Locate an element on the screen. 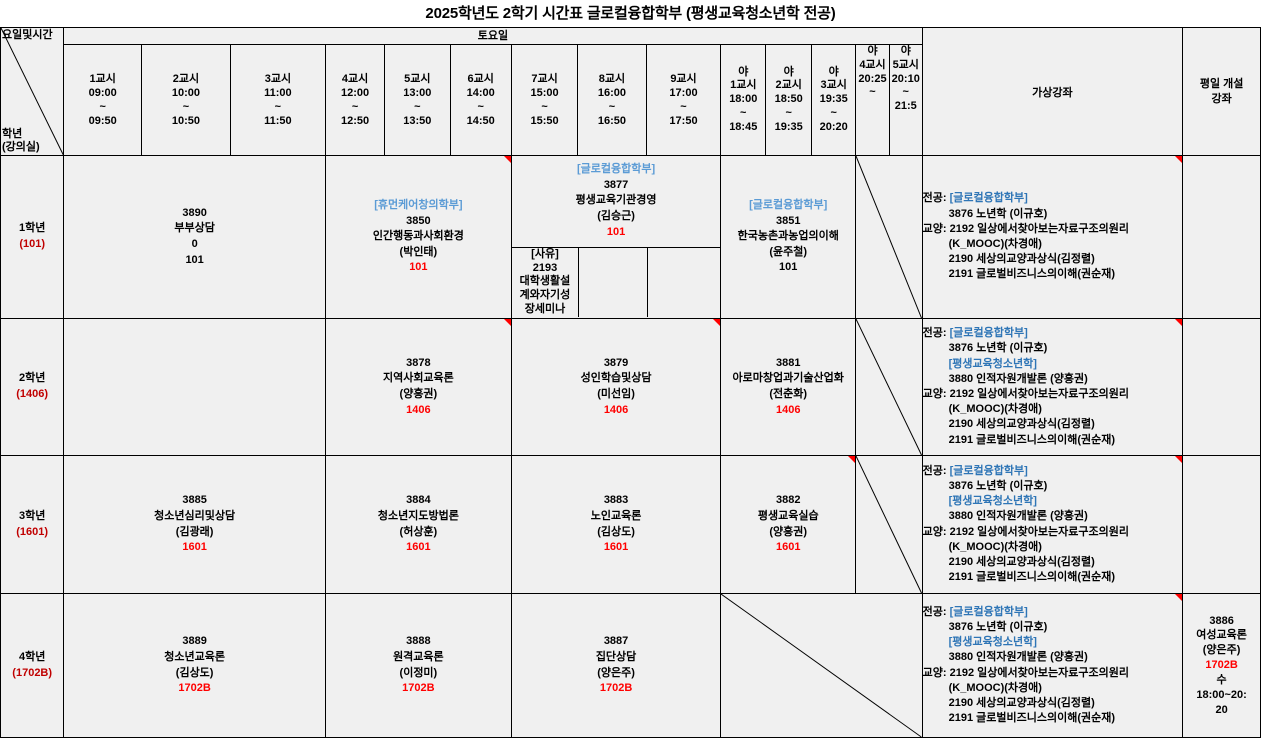  course-professor: (김승근) is located at coordinates (616, 216).